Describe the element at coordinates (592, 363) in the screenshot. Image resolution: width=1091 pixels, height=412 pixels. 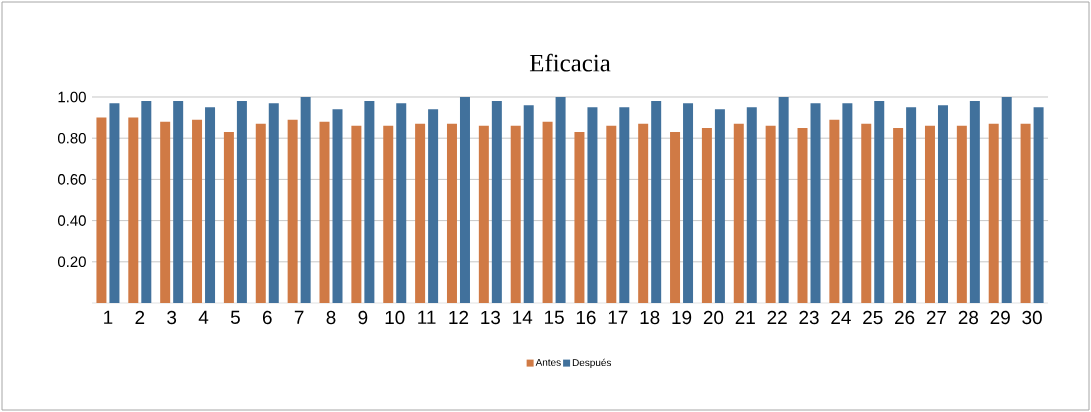
I see `legend-label: Después` at that location.